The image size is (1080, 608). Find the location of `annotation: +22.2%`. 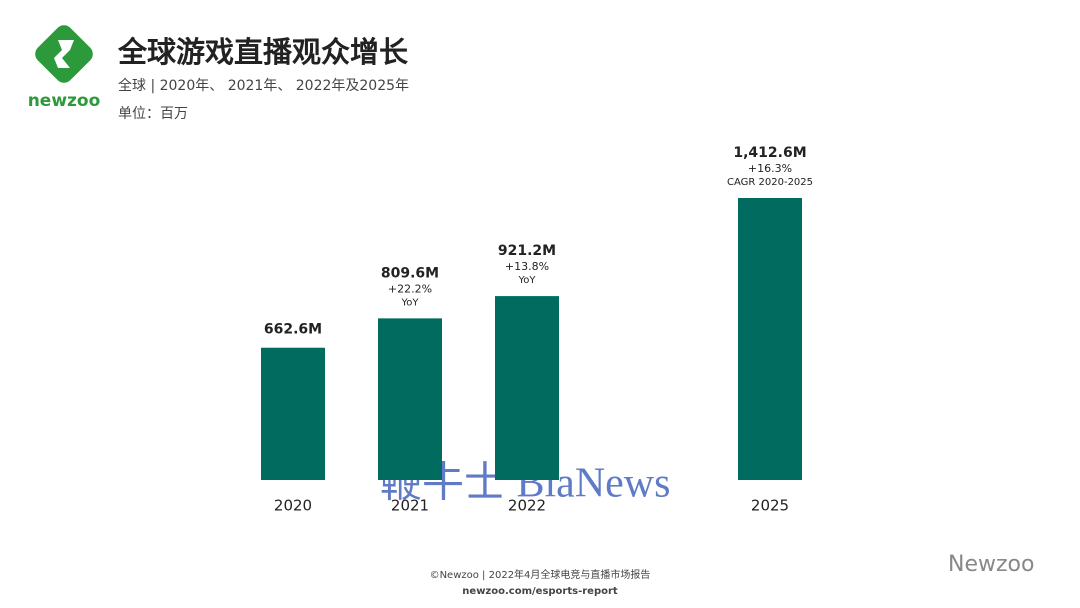

annotation: +22.2% is located at coordinates (410, 288).